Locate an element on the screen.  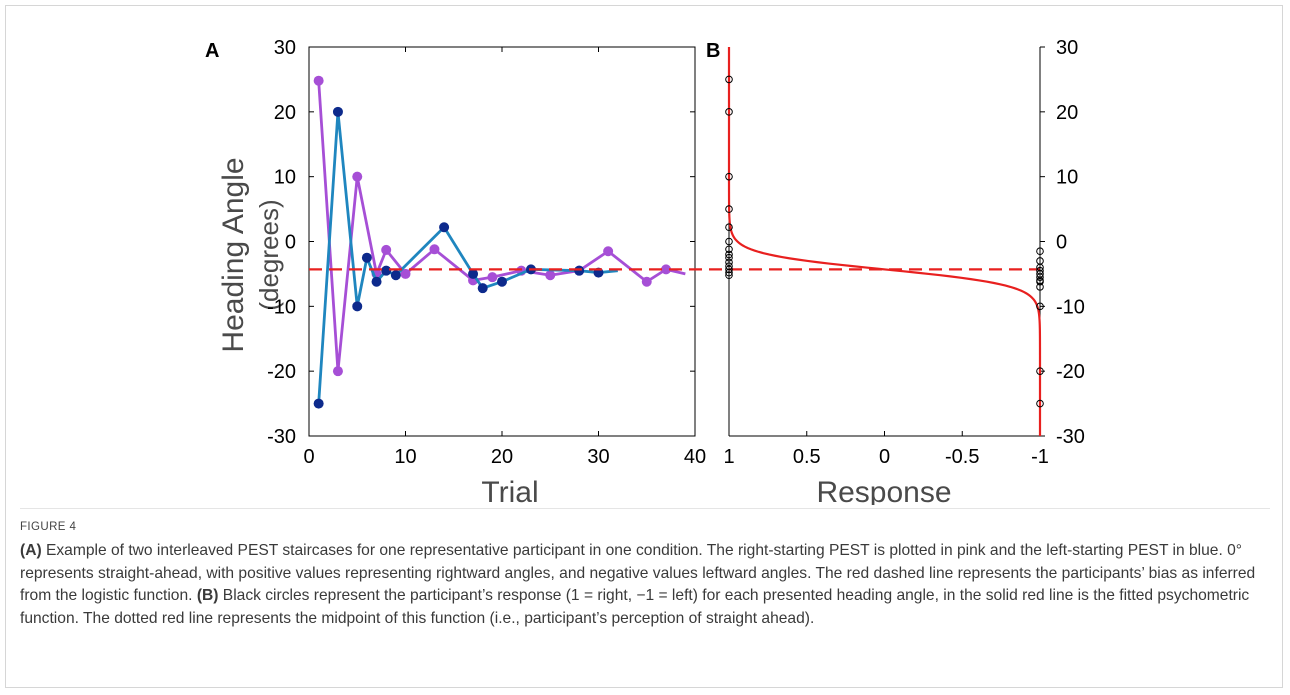
panel-a-x-axis-label: Trial is located at coordinates (509, 490).